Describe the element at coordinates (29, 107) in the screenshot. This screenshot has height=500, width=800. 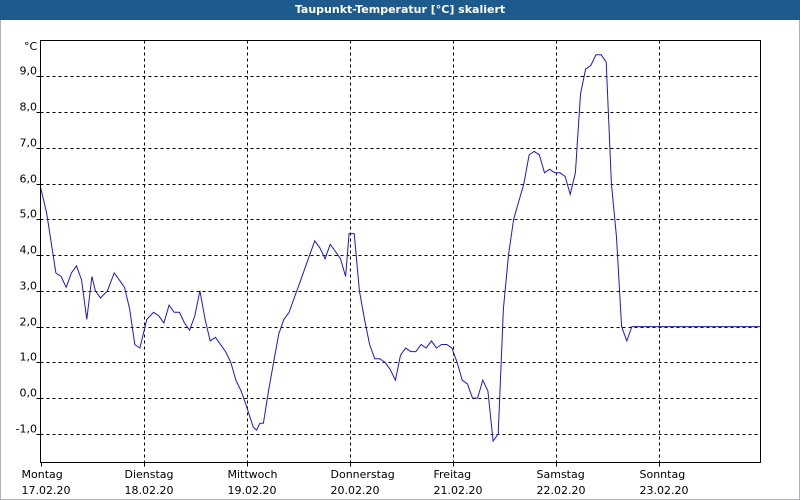
I see `y-tick-label: 8,0` at that location.